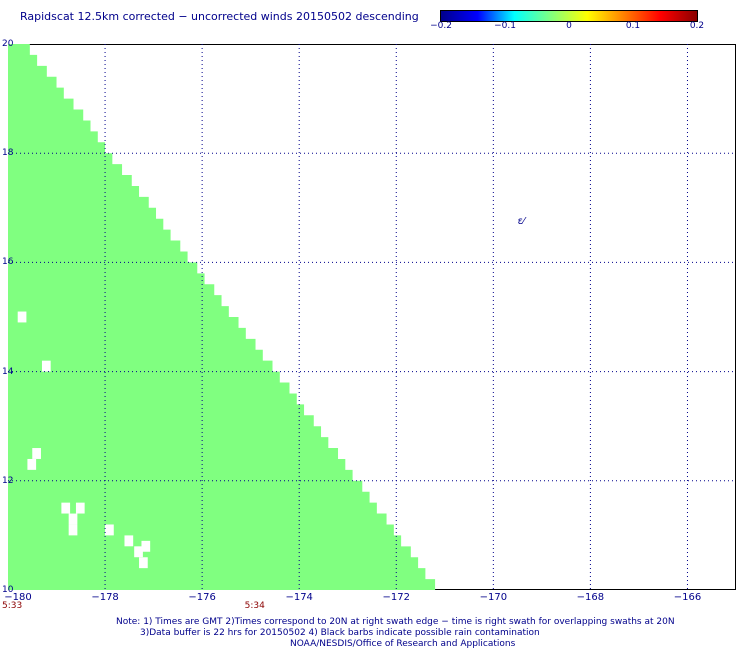 The height and width of the screenshot is (650, 740). I want to click on time-label: 5:34, so click(254, 606).